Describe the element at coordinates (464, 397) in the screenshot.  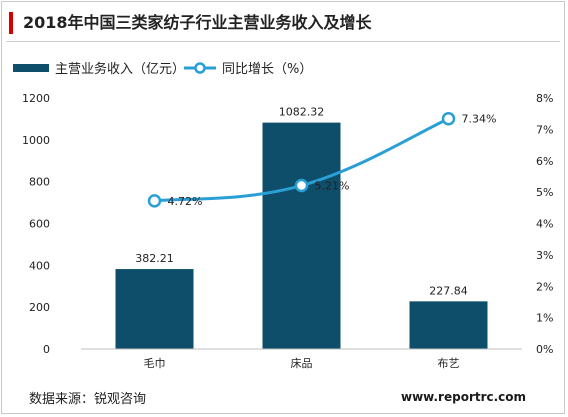
I see `website-watermark: www.reportrc.com` at that location.